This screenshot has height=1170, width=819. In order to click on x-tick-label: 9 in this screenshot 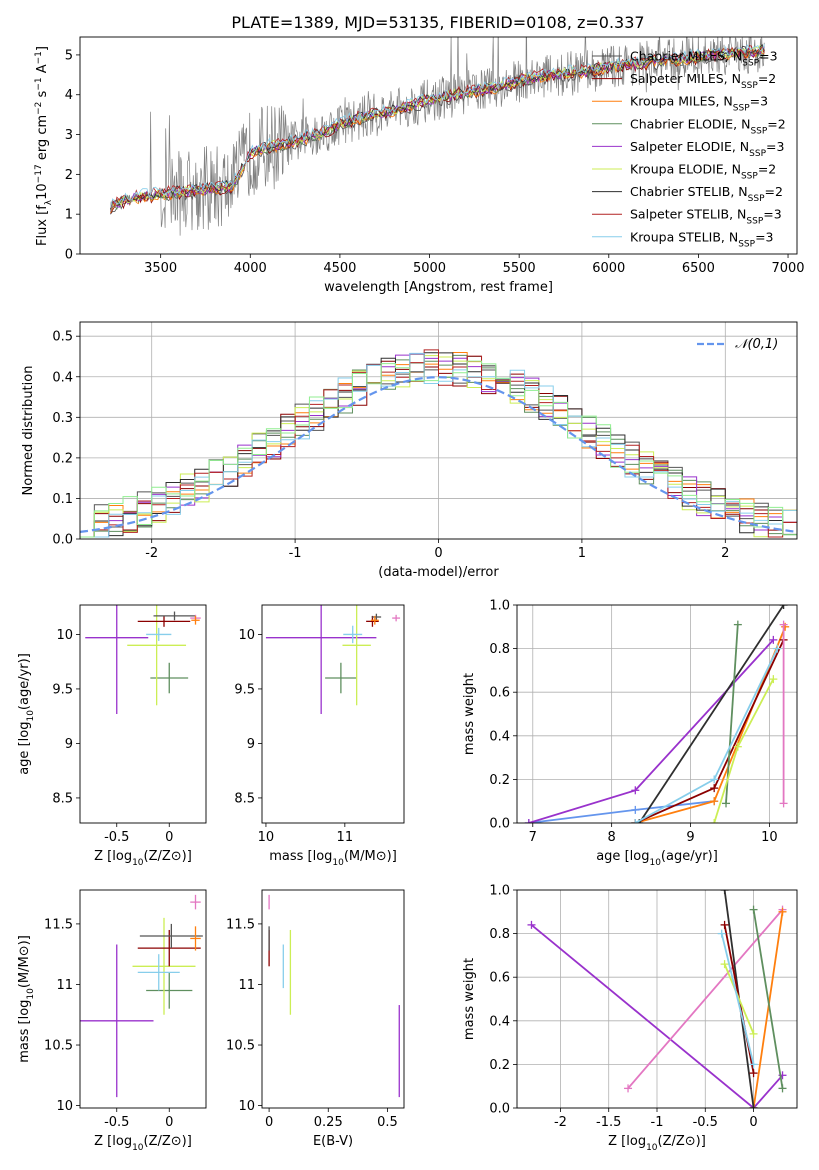, I will do `click(690, 837)`.